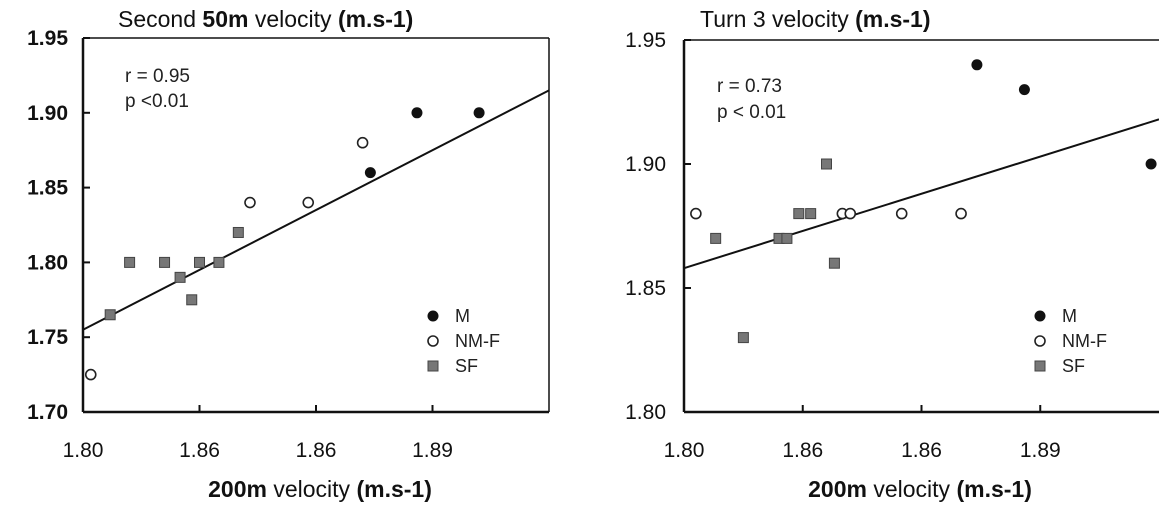 The width and height of the screenshot is (1159, 506). Describe the element at coordinates (751, 112) in the screenshot. I see `p-value-annotation: p < 0.01` at that location.